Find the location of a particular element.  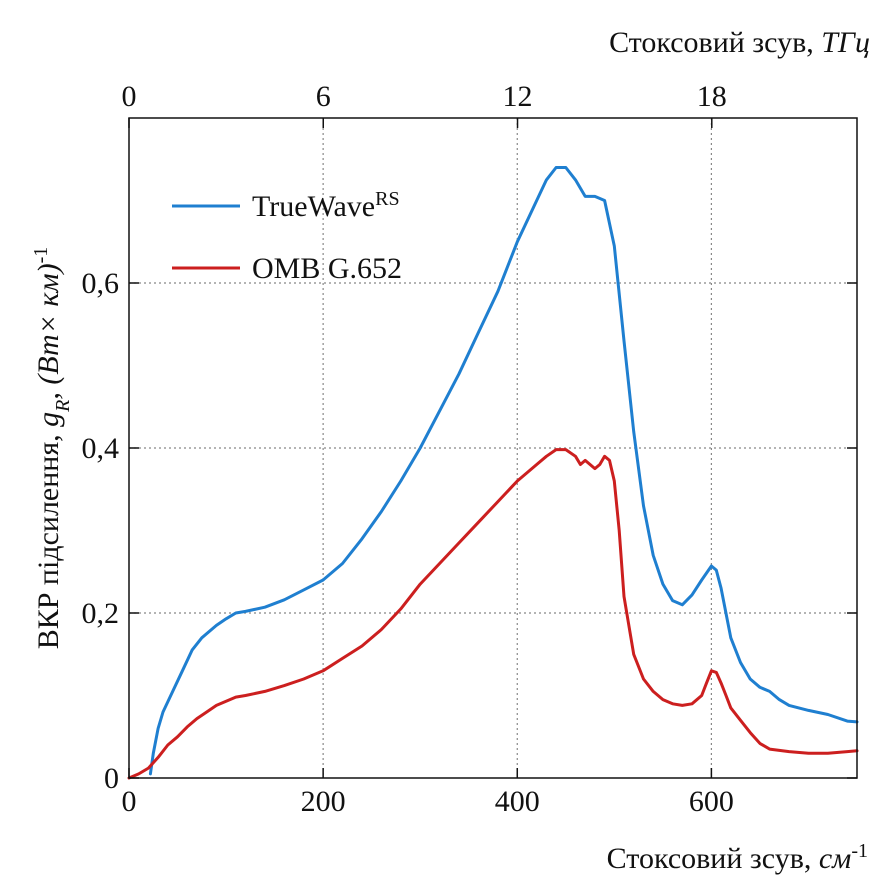

legend-name-g652: ОМВ G.652 is located at coordinates (327, 268).